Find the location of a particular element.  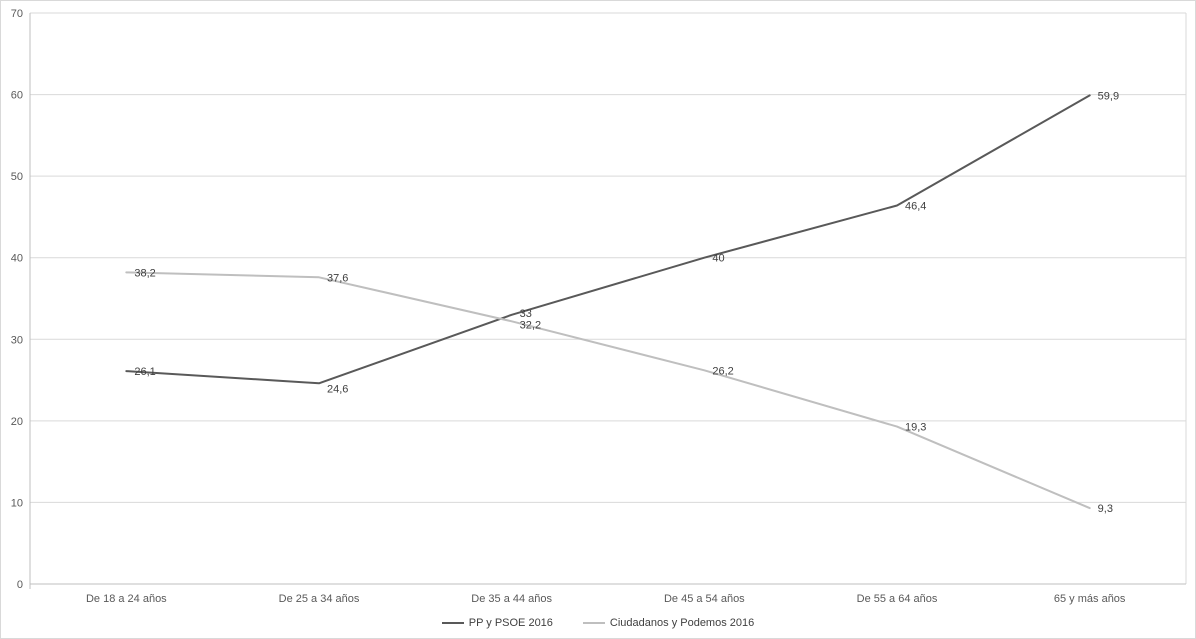

data-label: 26,2 is located at coordinates (722, 371).